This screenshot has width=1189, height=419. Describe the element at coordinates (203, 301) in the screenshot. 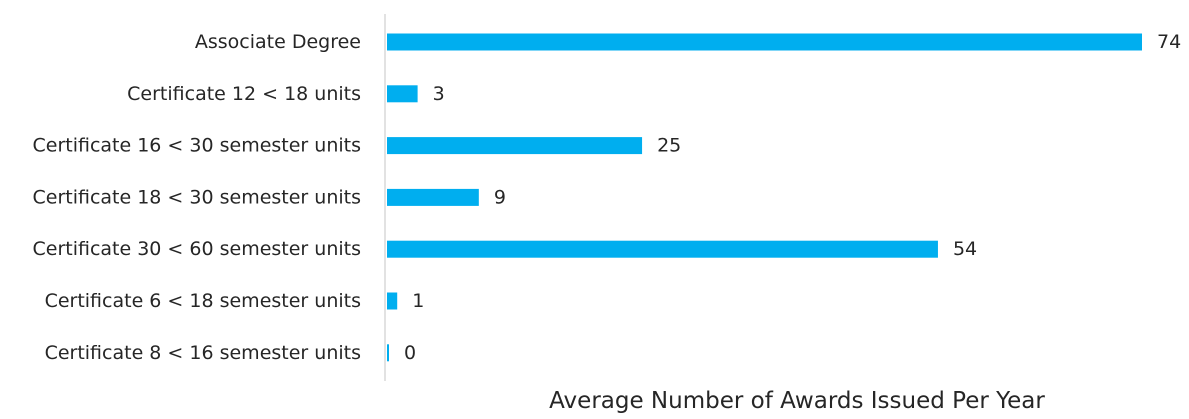

I see `category-label: Certificate 6 < 18 semester units` at that location.